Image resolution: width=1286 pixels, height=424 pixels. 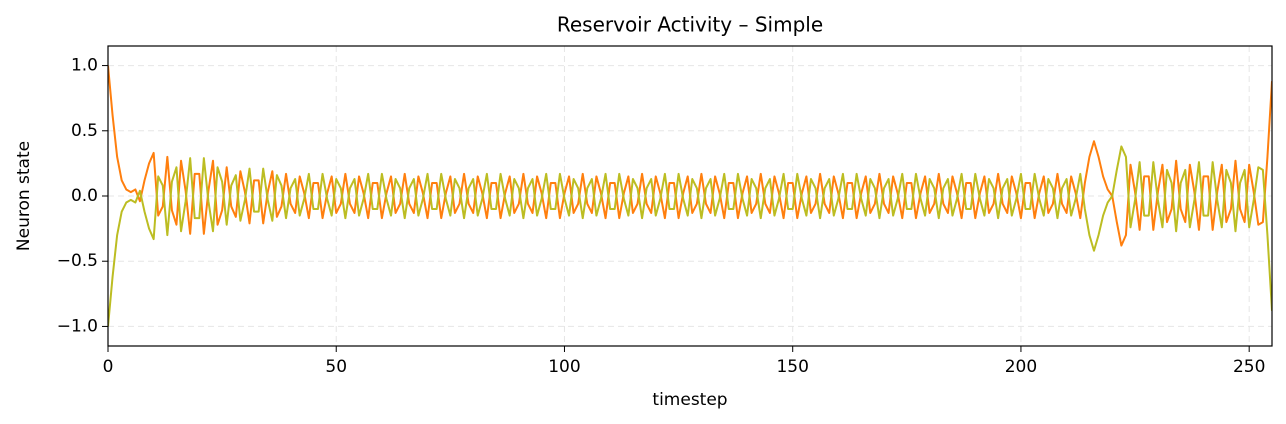 I want to click on x-tick-label: 50, so click(x=336, y=367).